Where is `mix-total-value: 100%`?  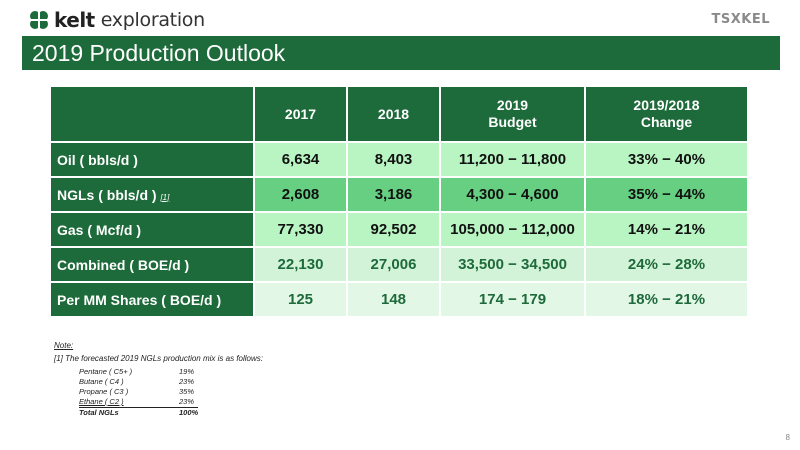 mix-total-value: 100% is located at coordinates (189, 412).